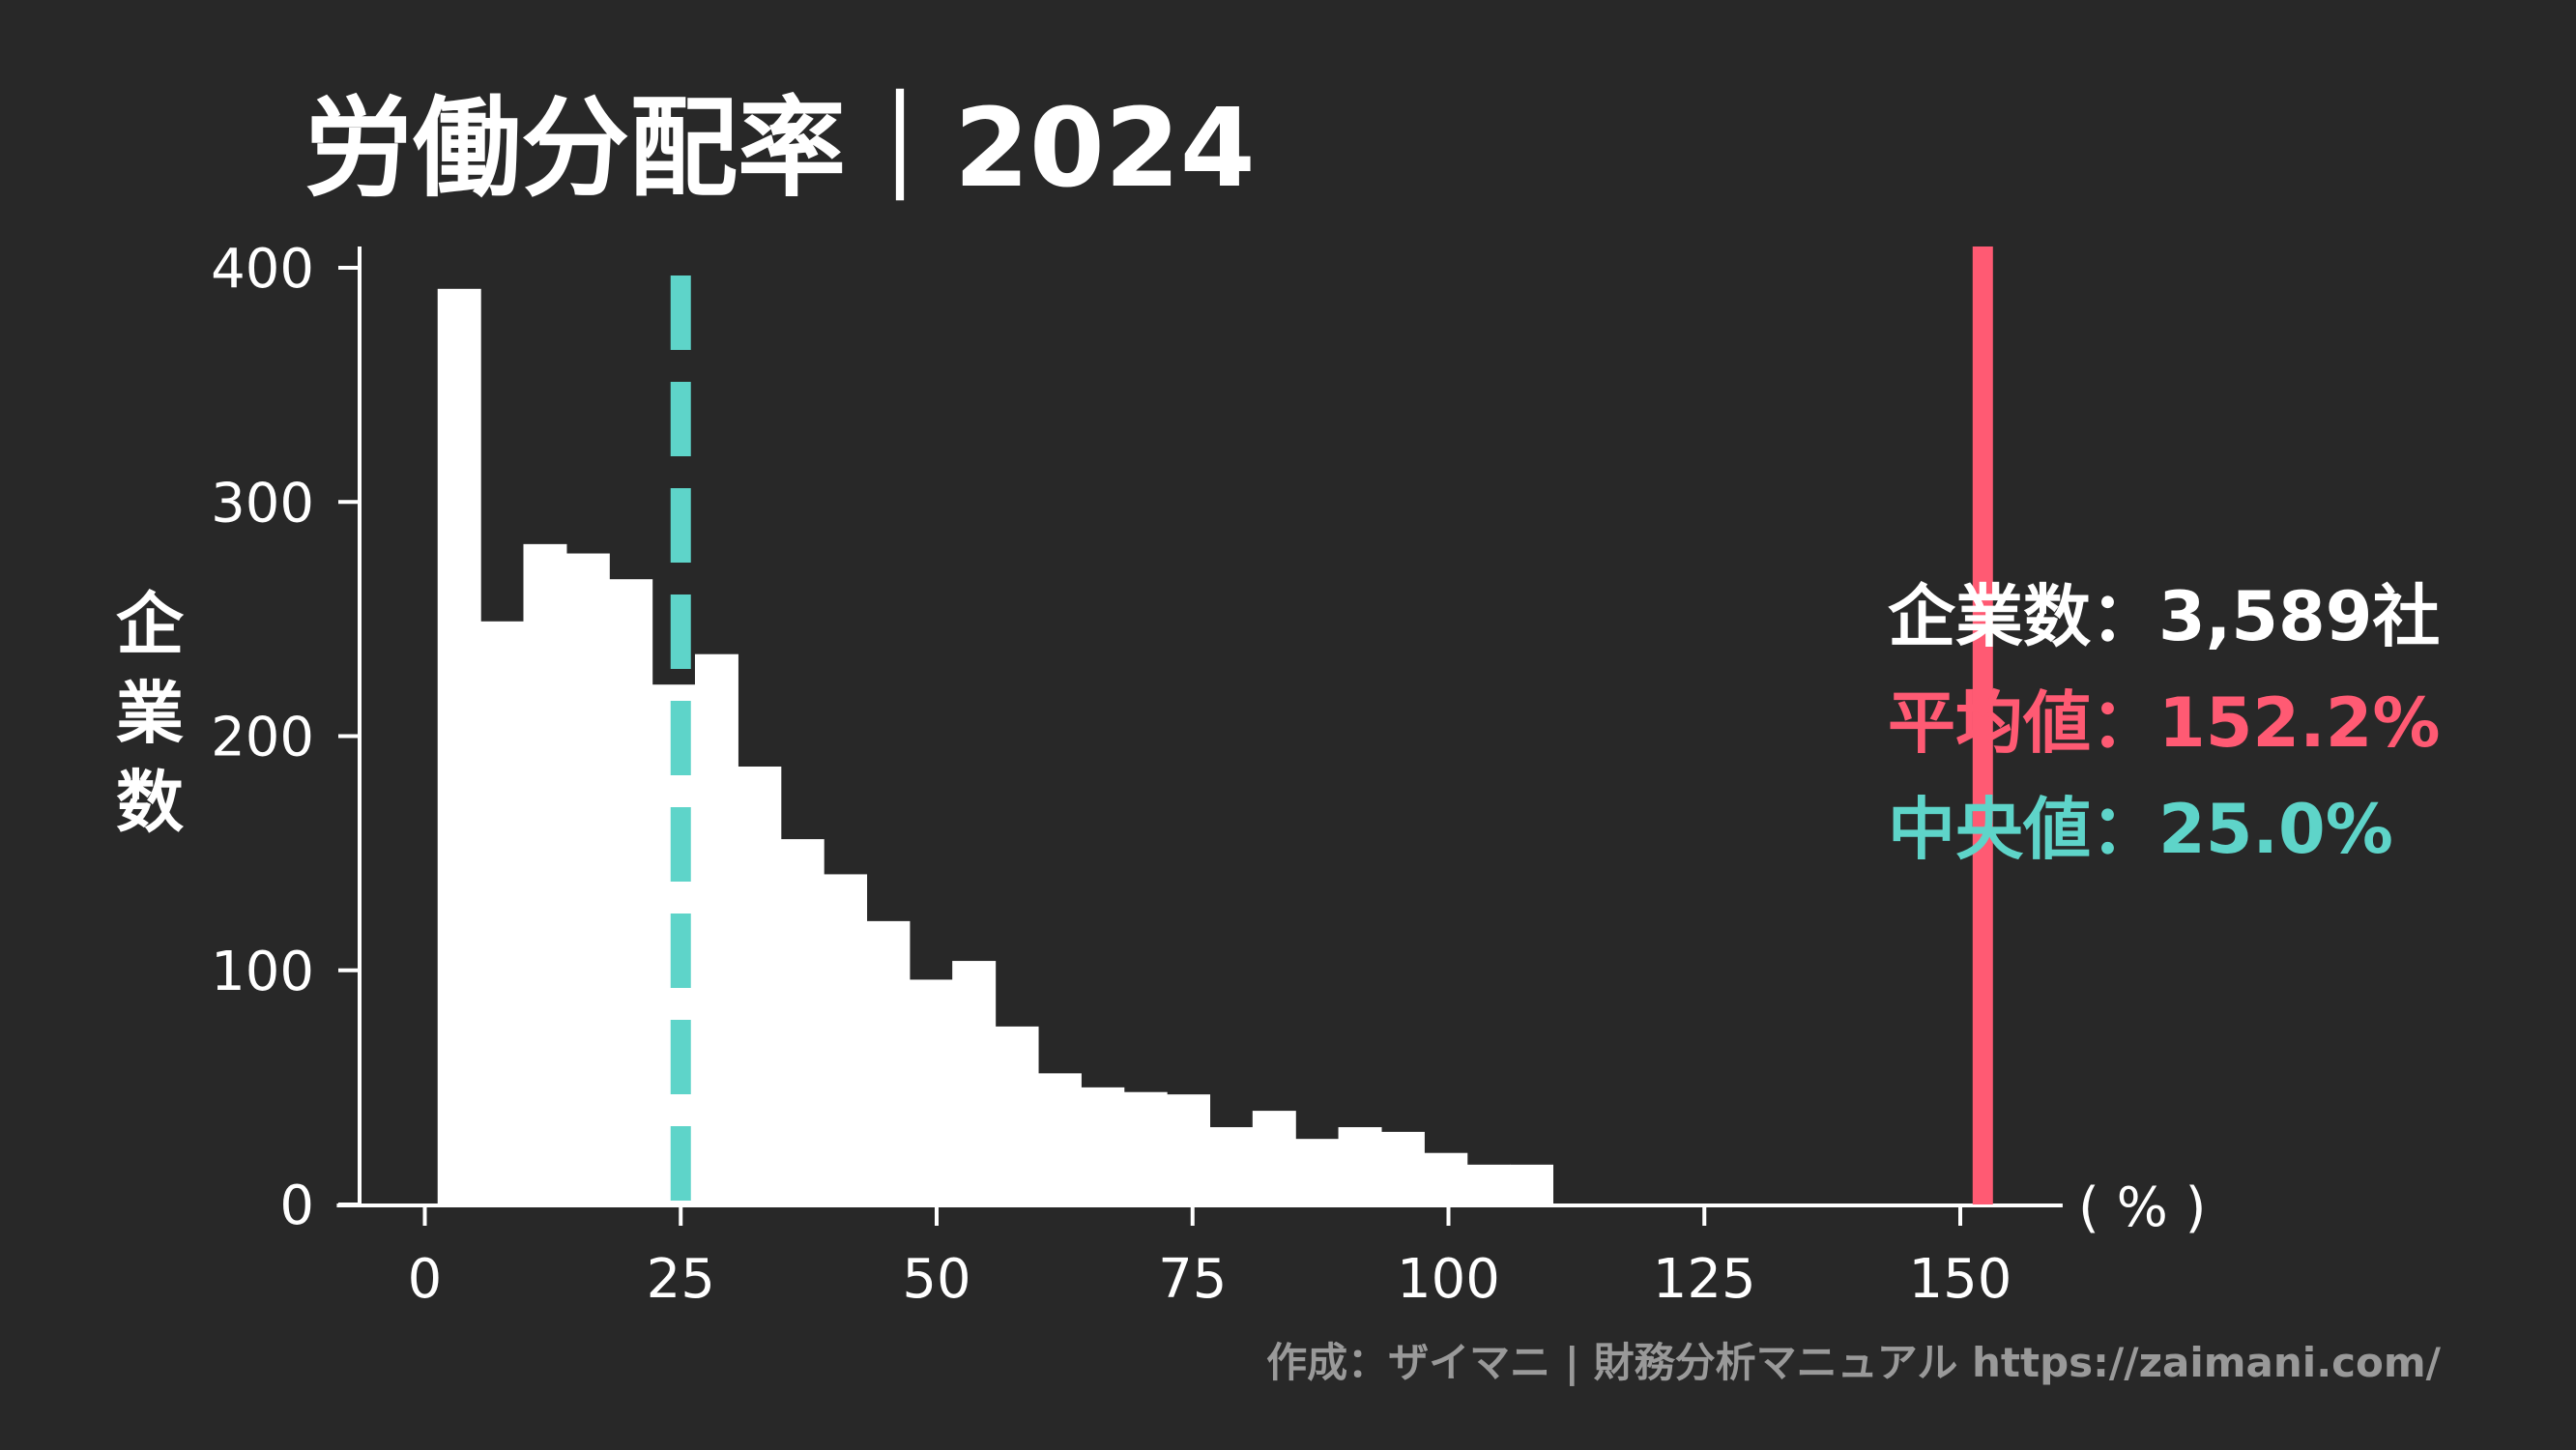 The height and width of the screenshot is (1450, 2576). Describe the element at coordinates (425, 1280) in the screenshot. I see `x-tick-label: 0` at that location.